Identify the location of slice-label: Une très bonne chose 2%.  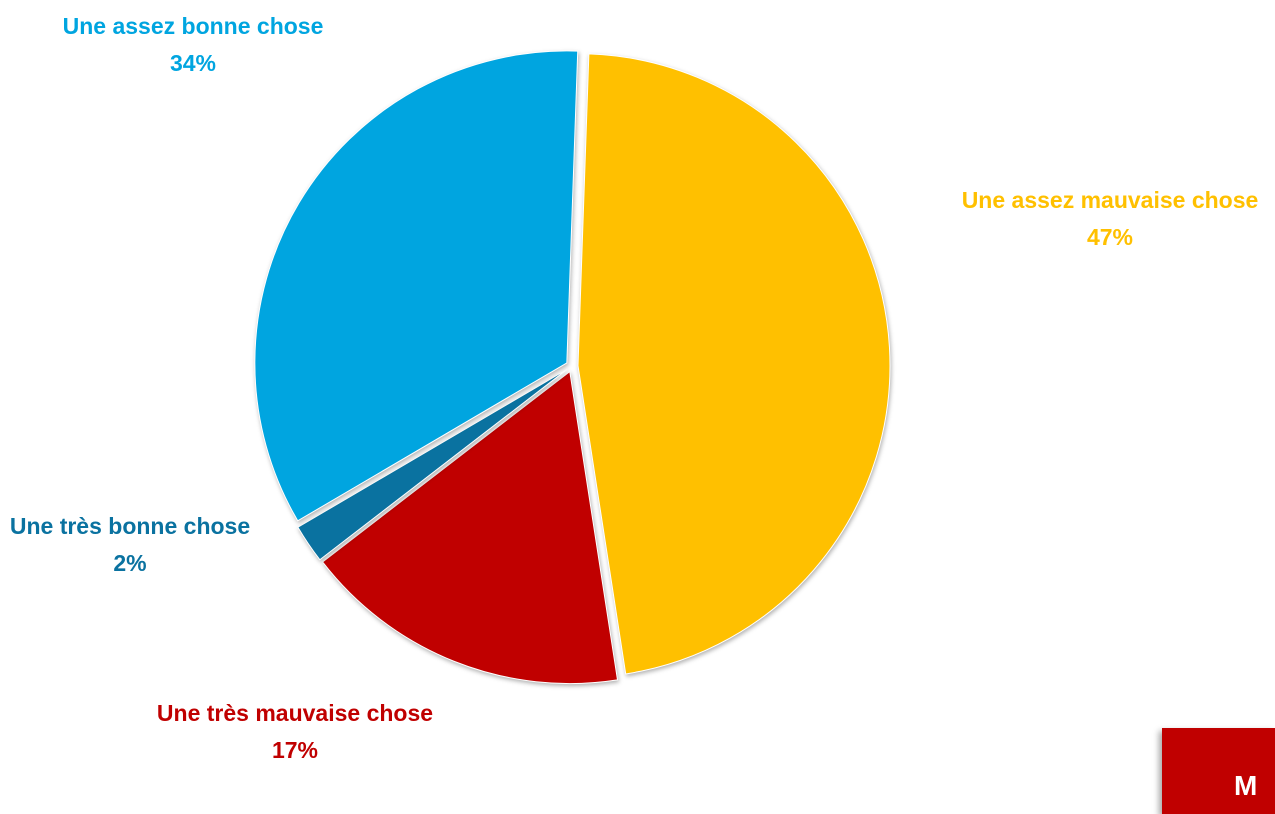
(130, 545).